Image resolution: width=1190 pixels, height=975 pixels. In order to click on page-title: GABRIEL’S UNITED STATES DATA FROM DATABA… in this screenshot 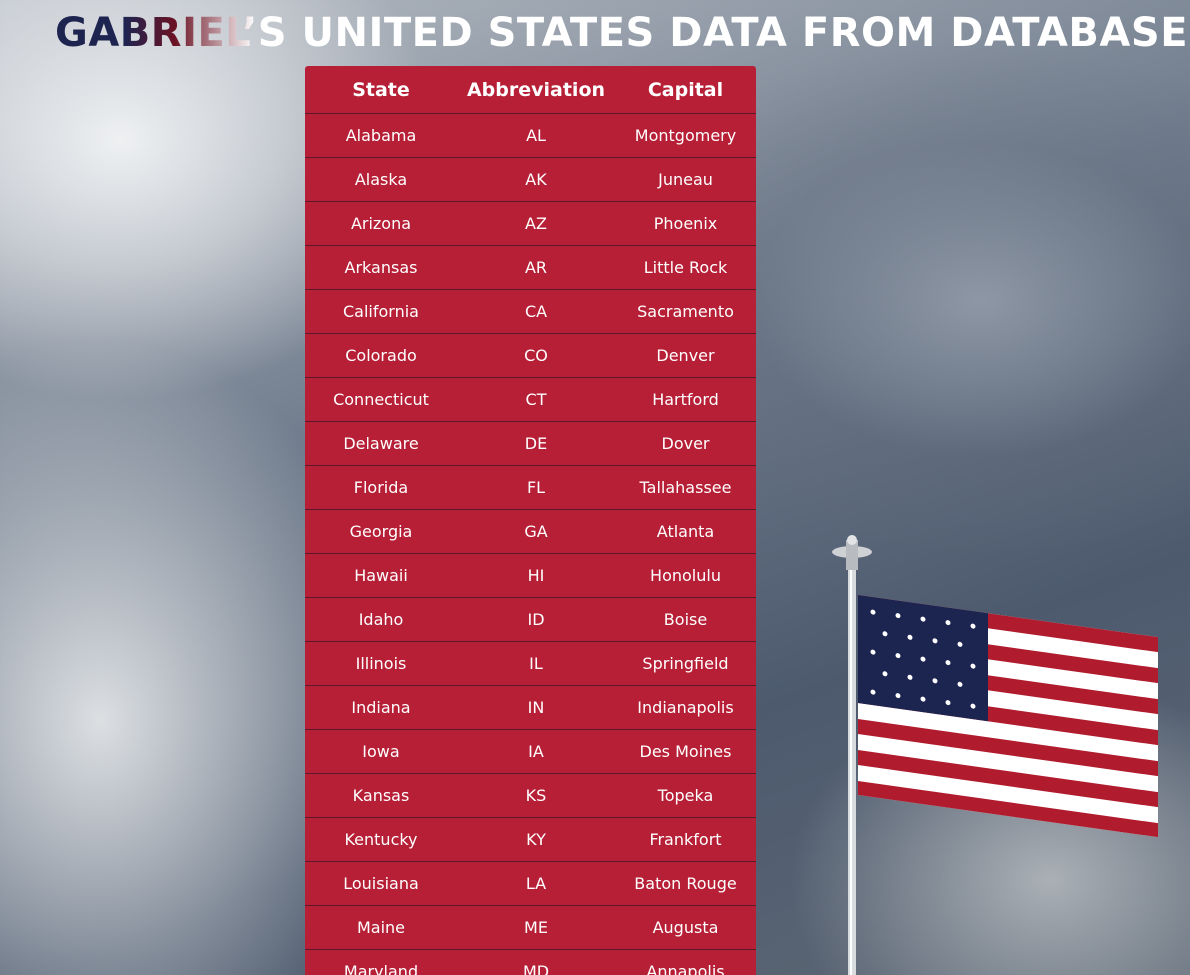, I will do `click(622, 33)`.